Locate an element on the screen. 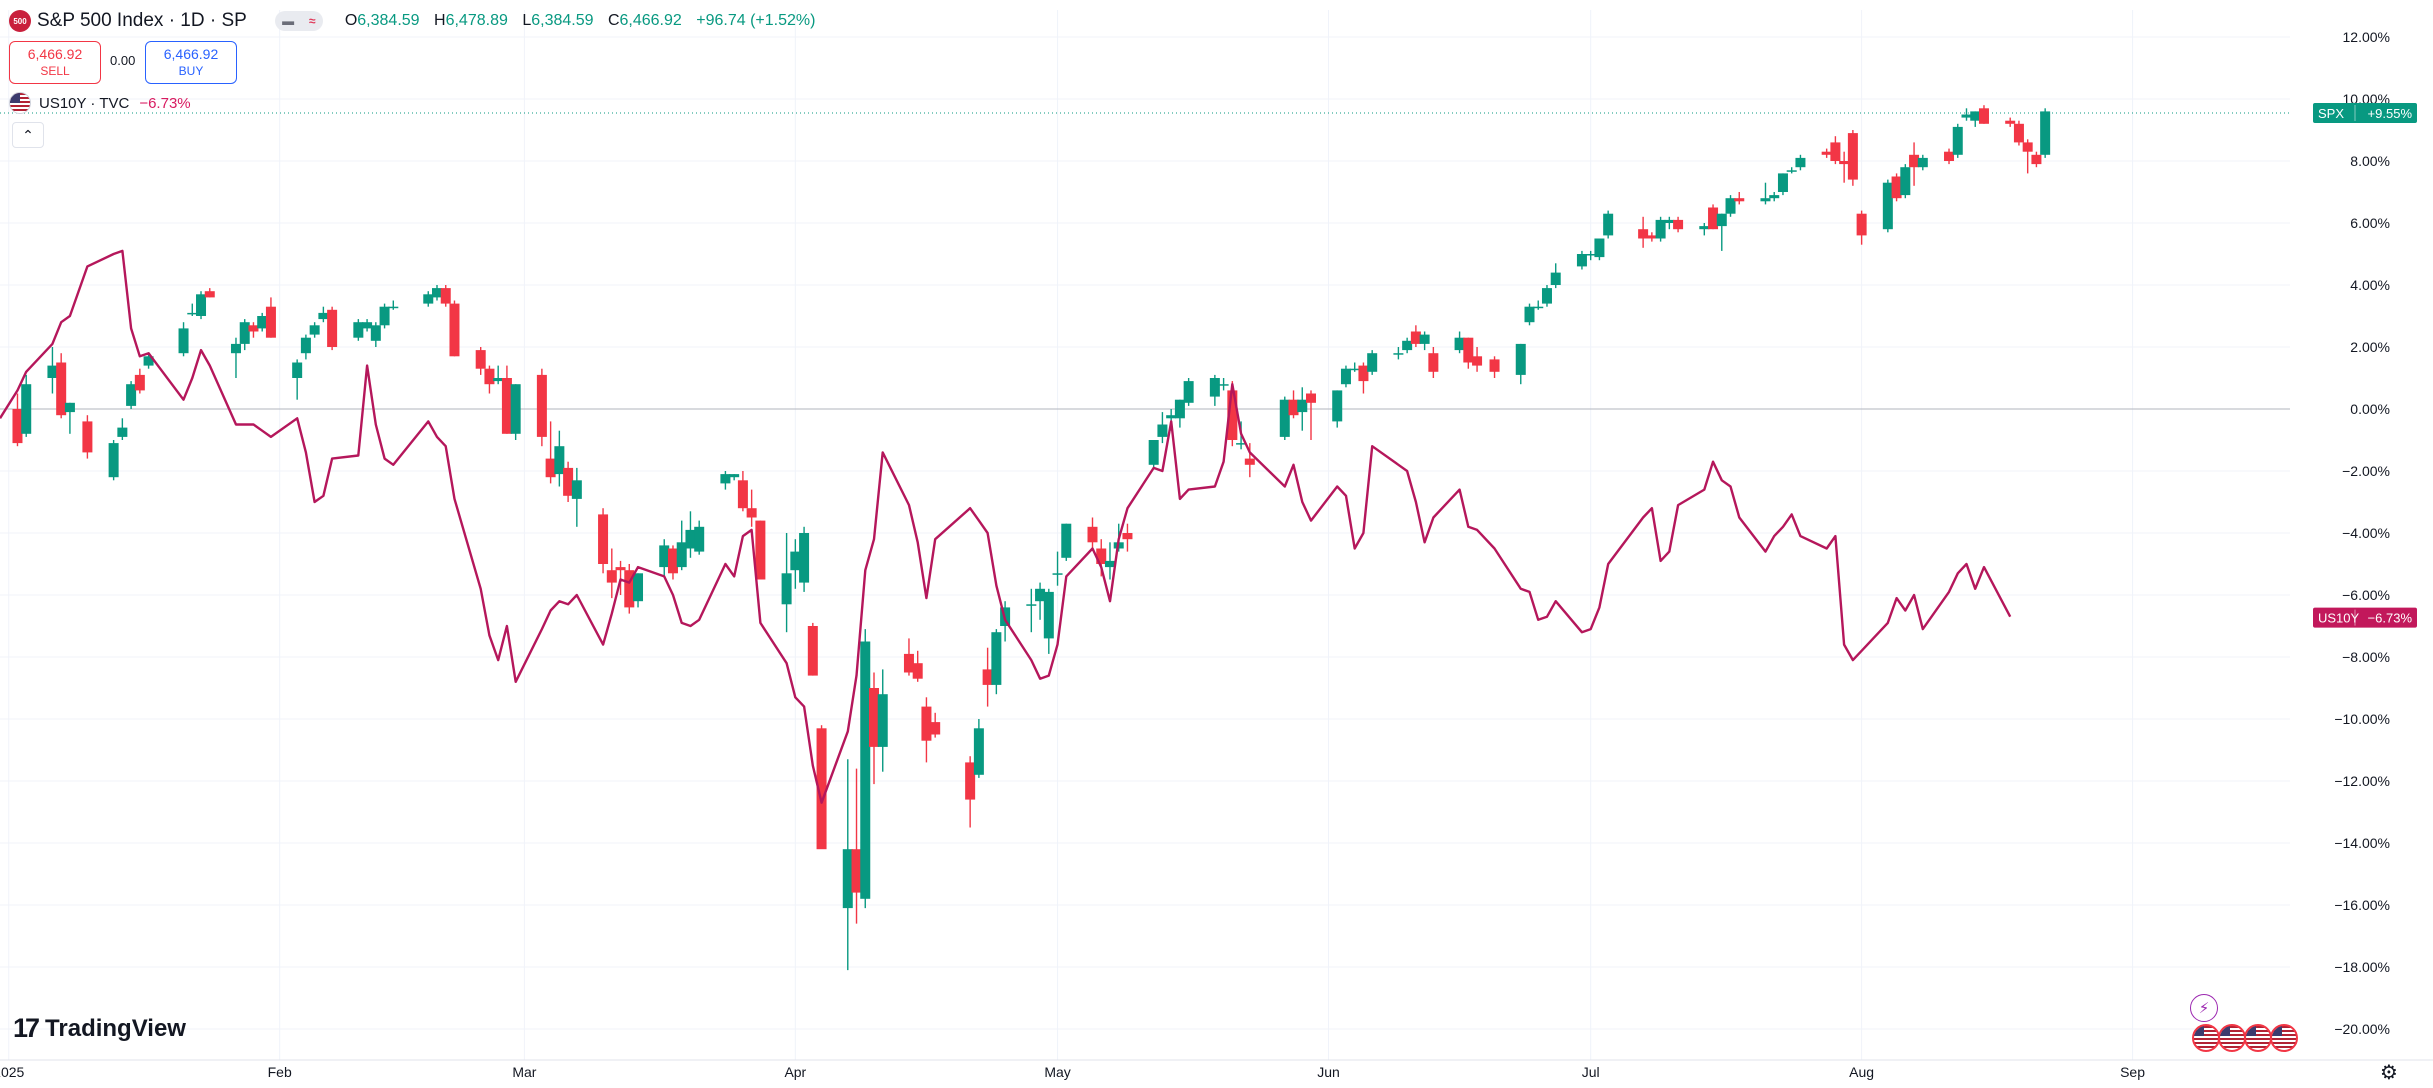 This screenshot has height=1088, width=2433. compare-title: US10Y · TVC is located at coordinates (84, 103).